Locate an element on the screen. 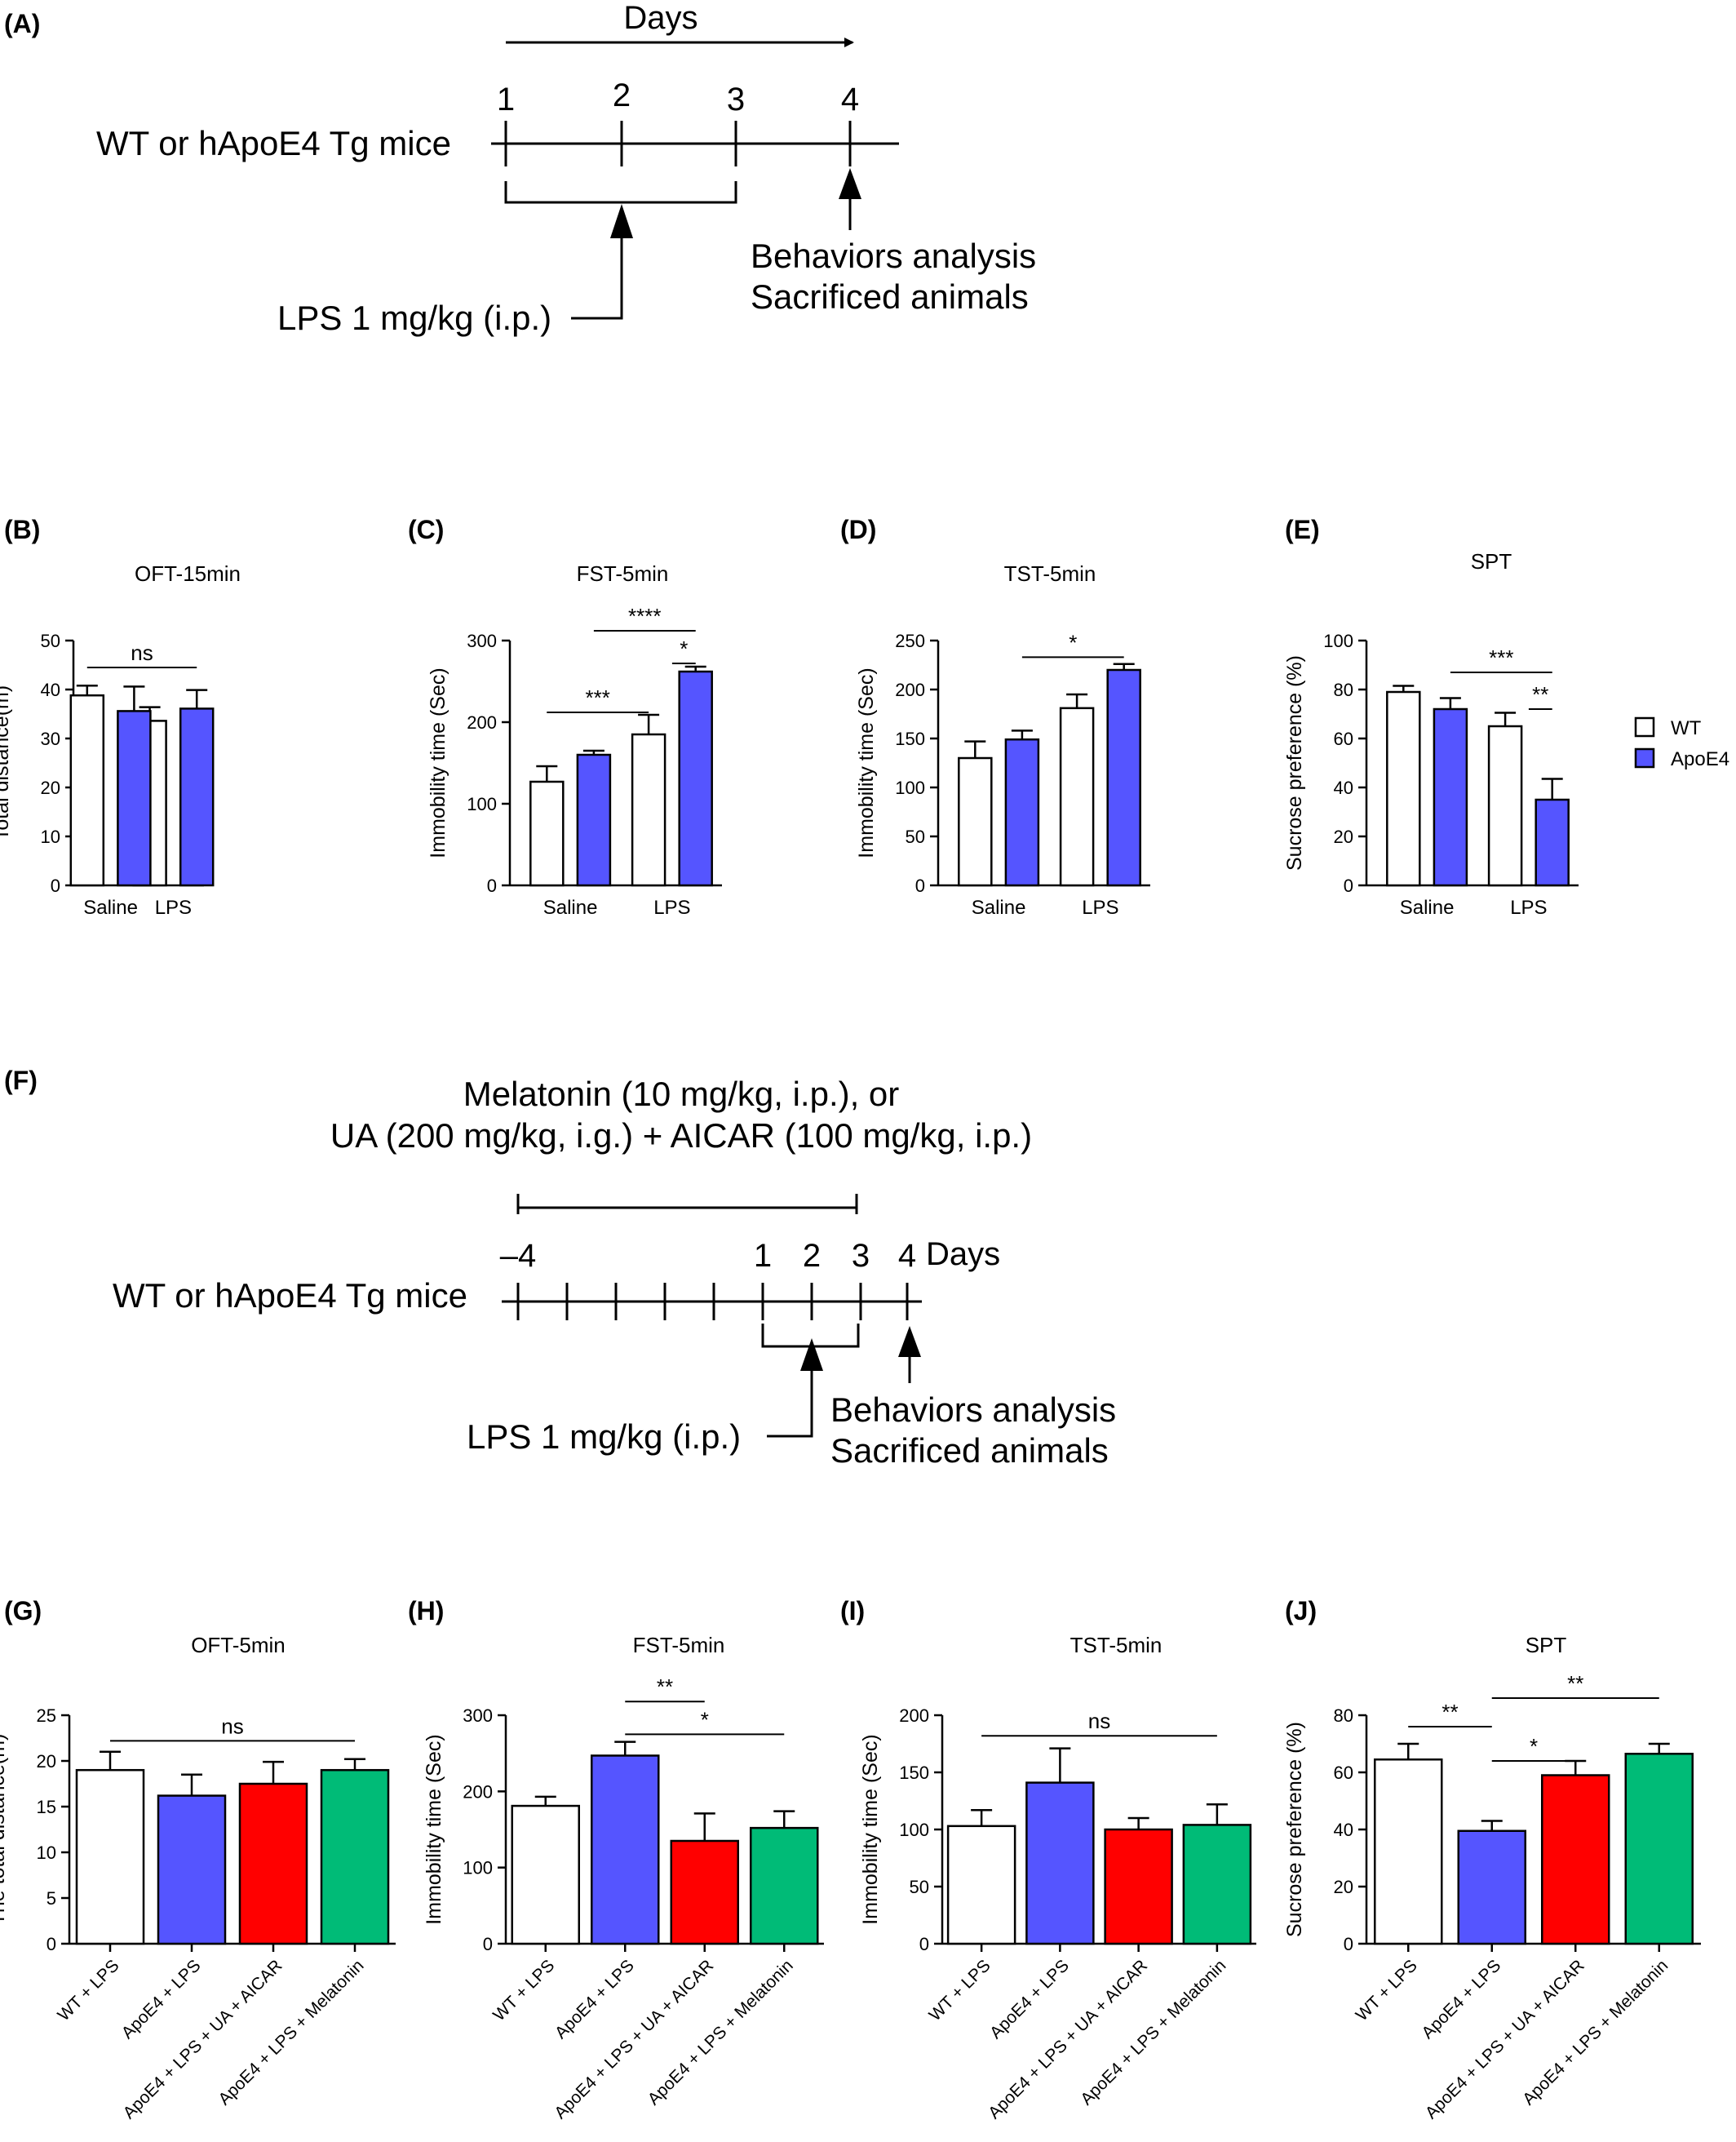 This screenshot has width=1736, height=2142. y-tick-label: 150 is located at coordinates (914, 1773).